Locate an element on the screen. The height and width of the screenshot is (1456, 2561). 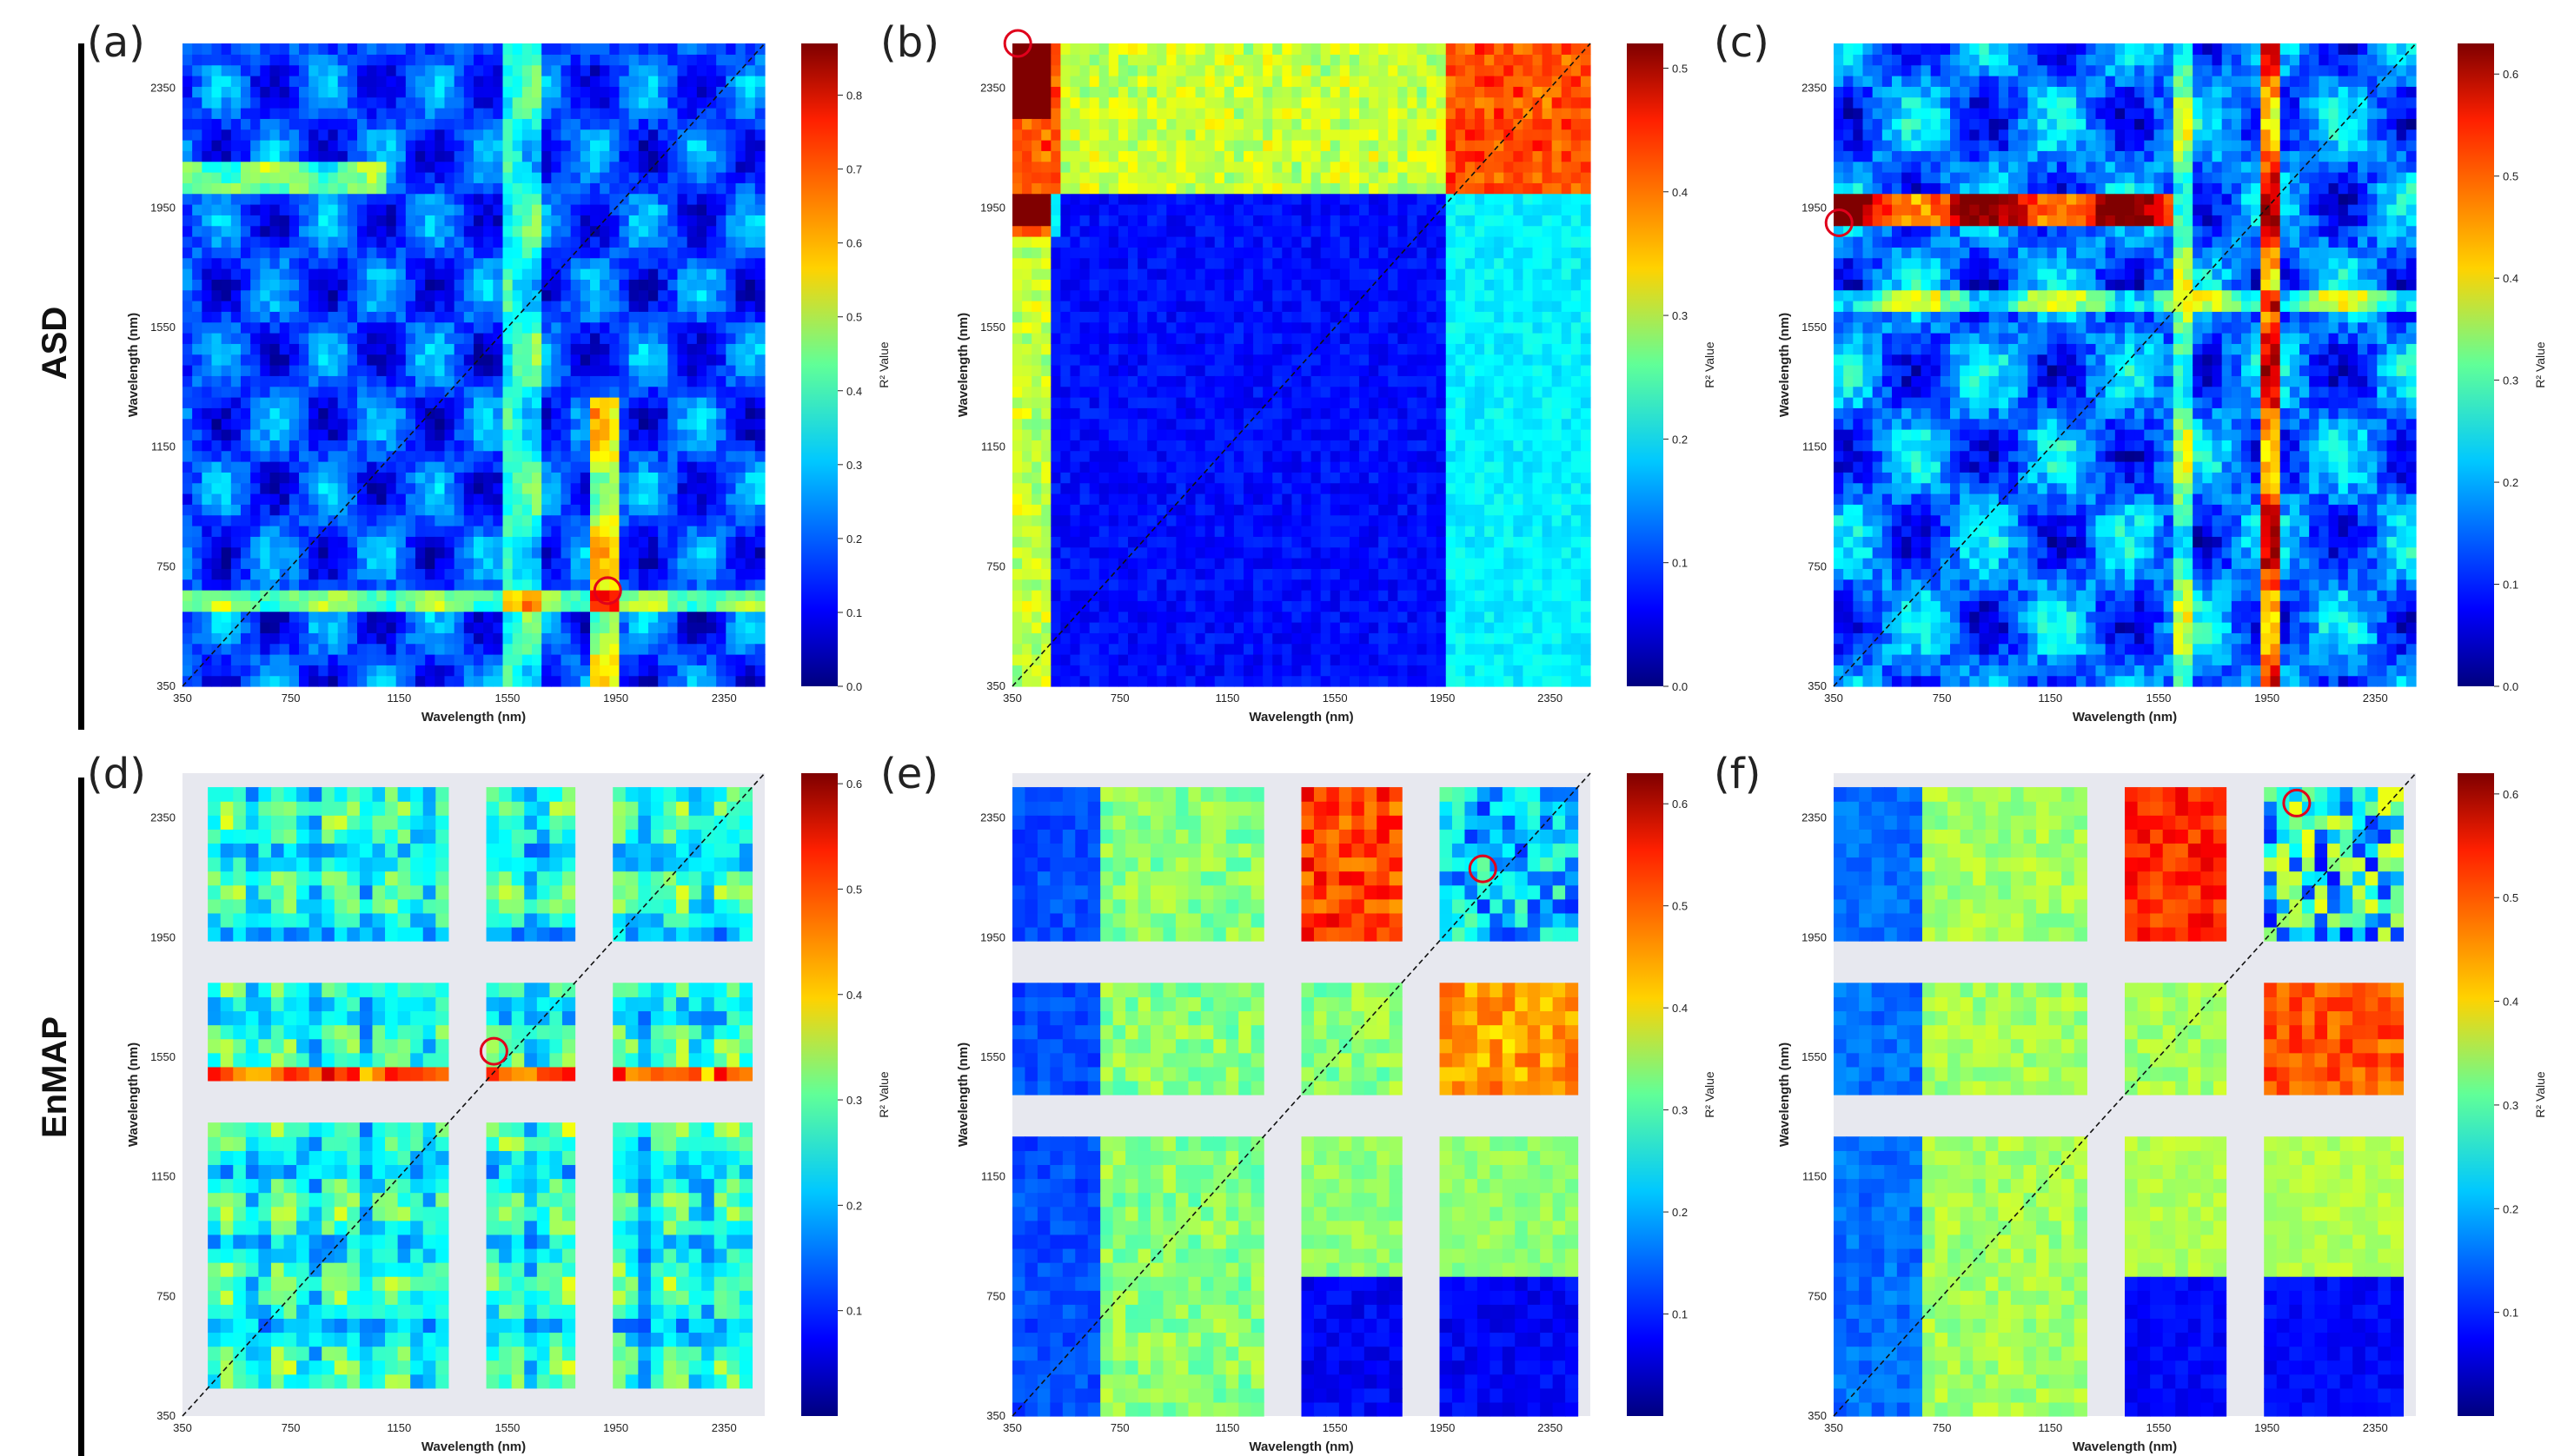
panel-letter: (a) is located at coordinates (116, 42).